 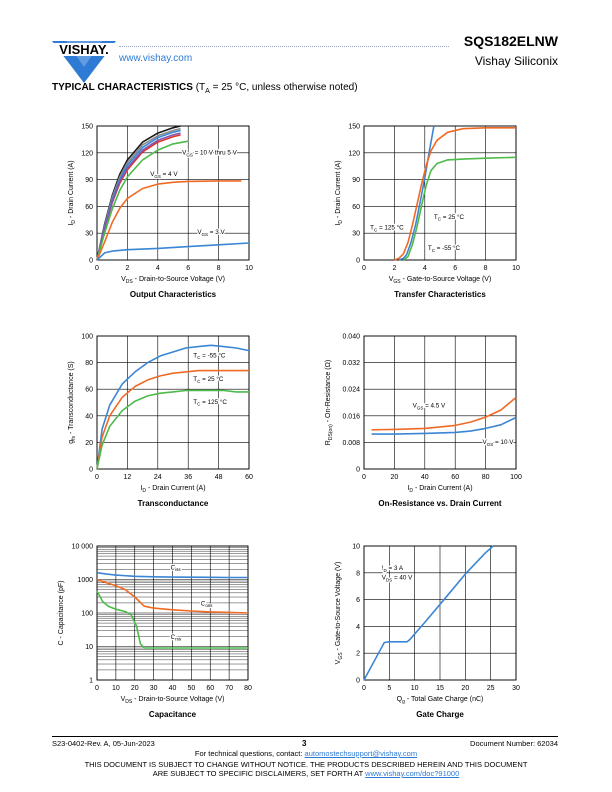 I want to click on company-name: Vishay Siliconix, so click(x=516, y=61).